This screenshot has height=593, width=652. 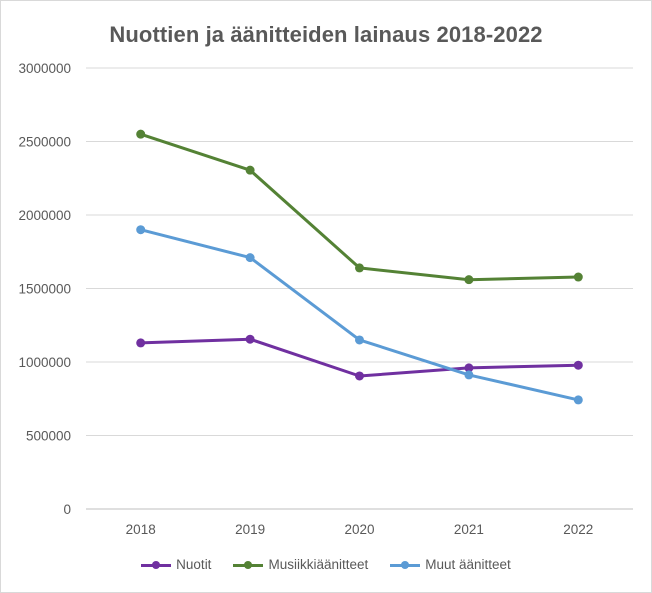 I want to click on y-tick-label: 2500000, so click(x=44, y=142).